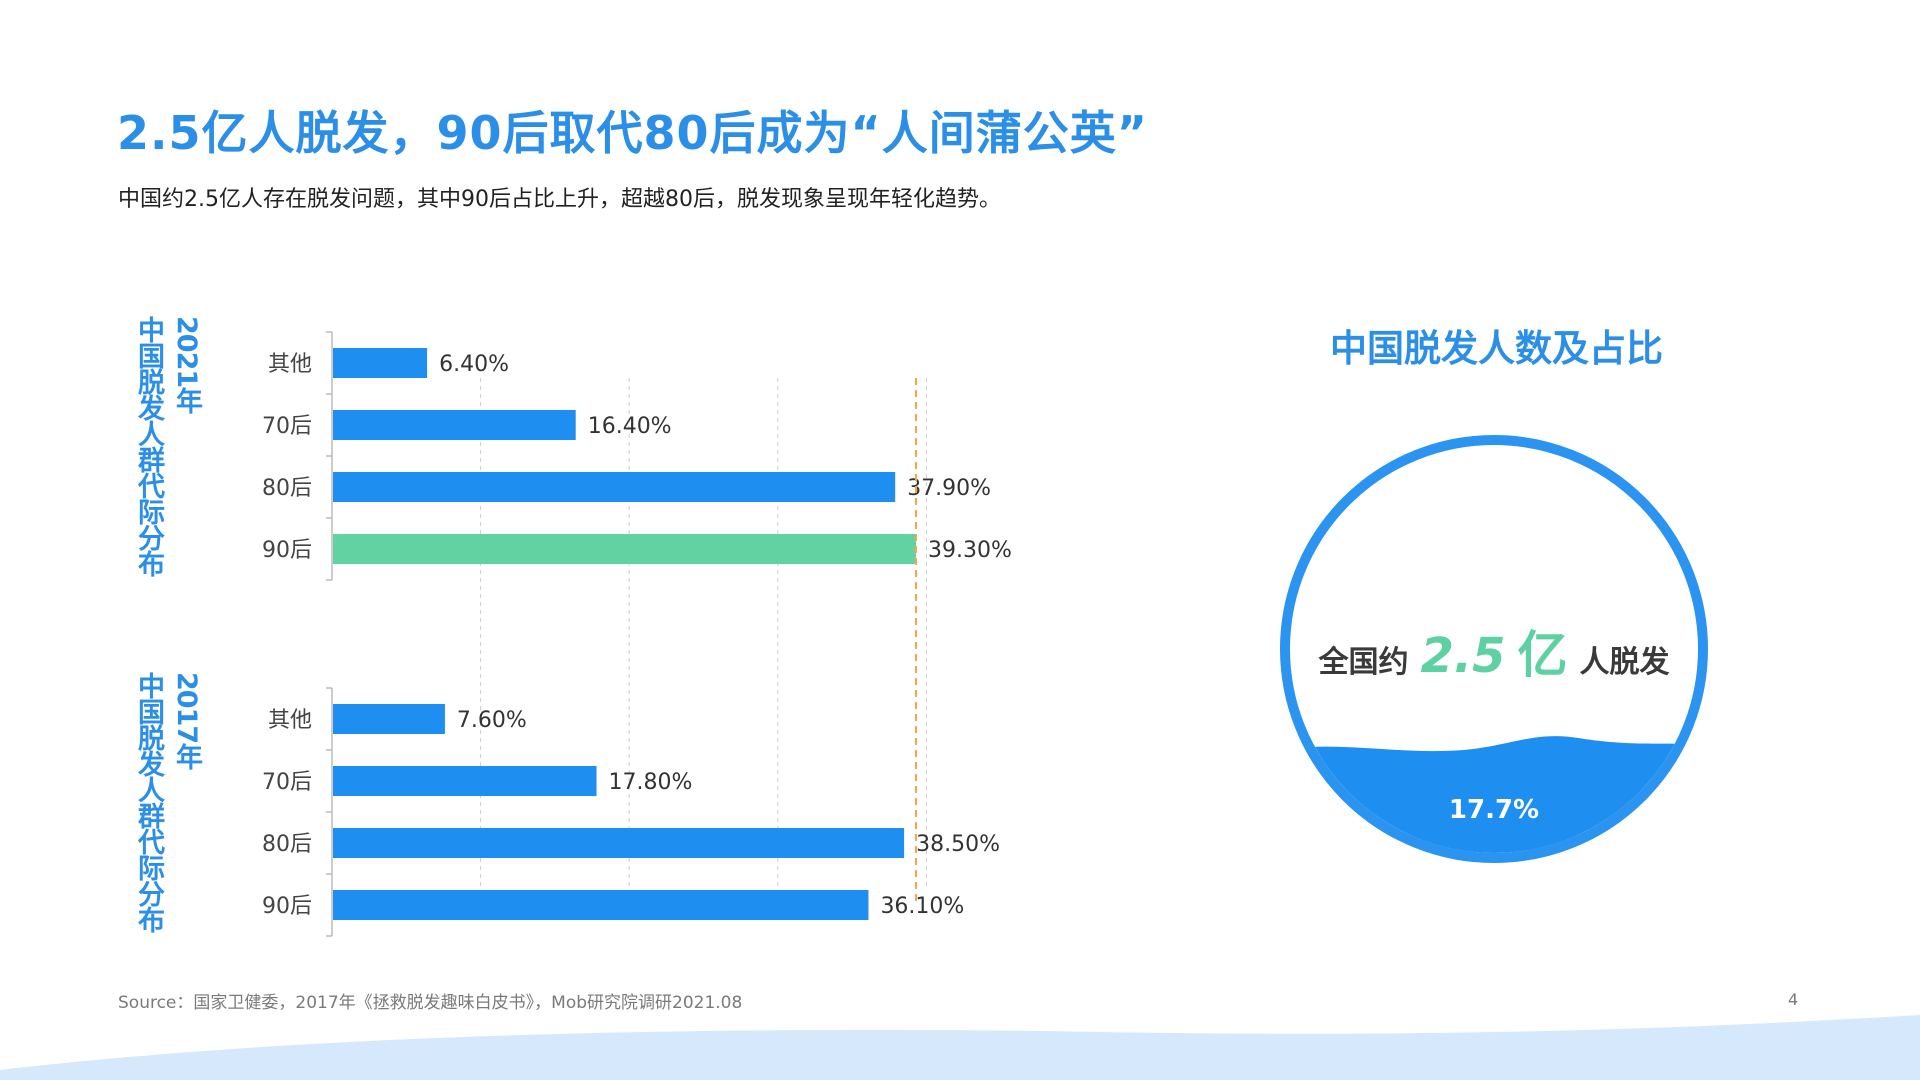 The image size is (1920, 1080). I want to click on chart-2021-title: 中国脱发人群代际分布, so click(148, 446).